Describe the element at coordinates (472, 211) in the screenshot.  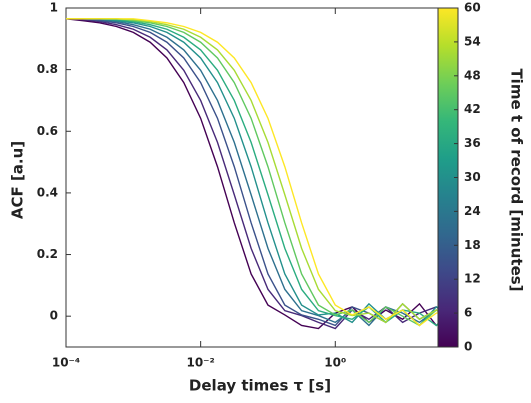
I see `colorbar-tick-label: 24` at that location.